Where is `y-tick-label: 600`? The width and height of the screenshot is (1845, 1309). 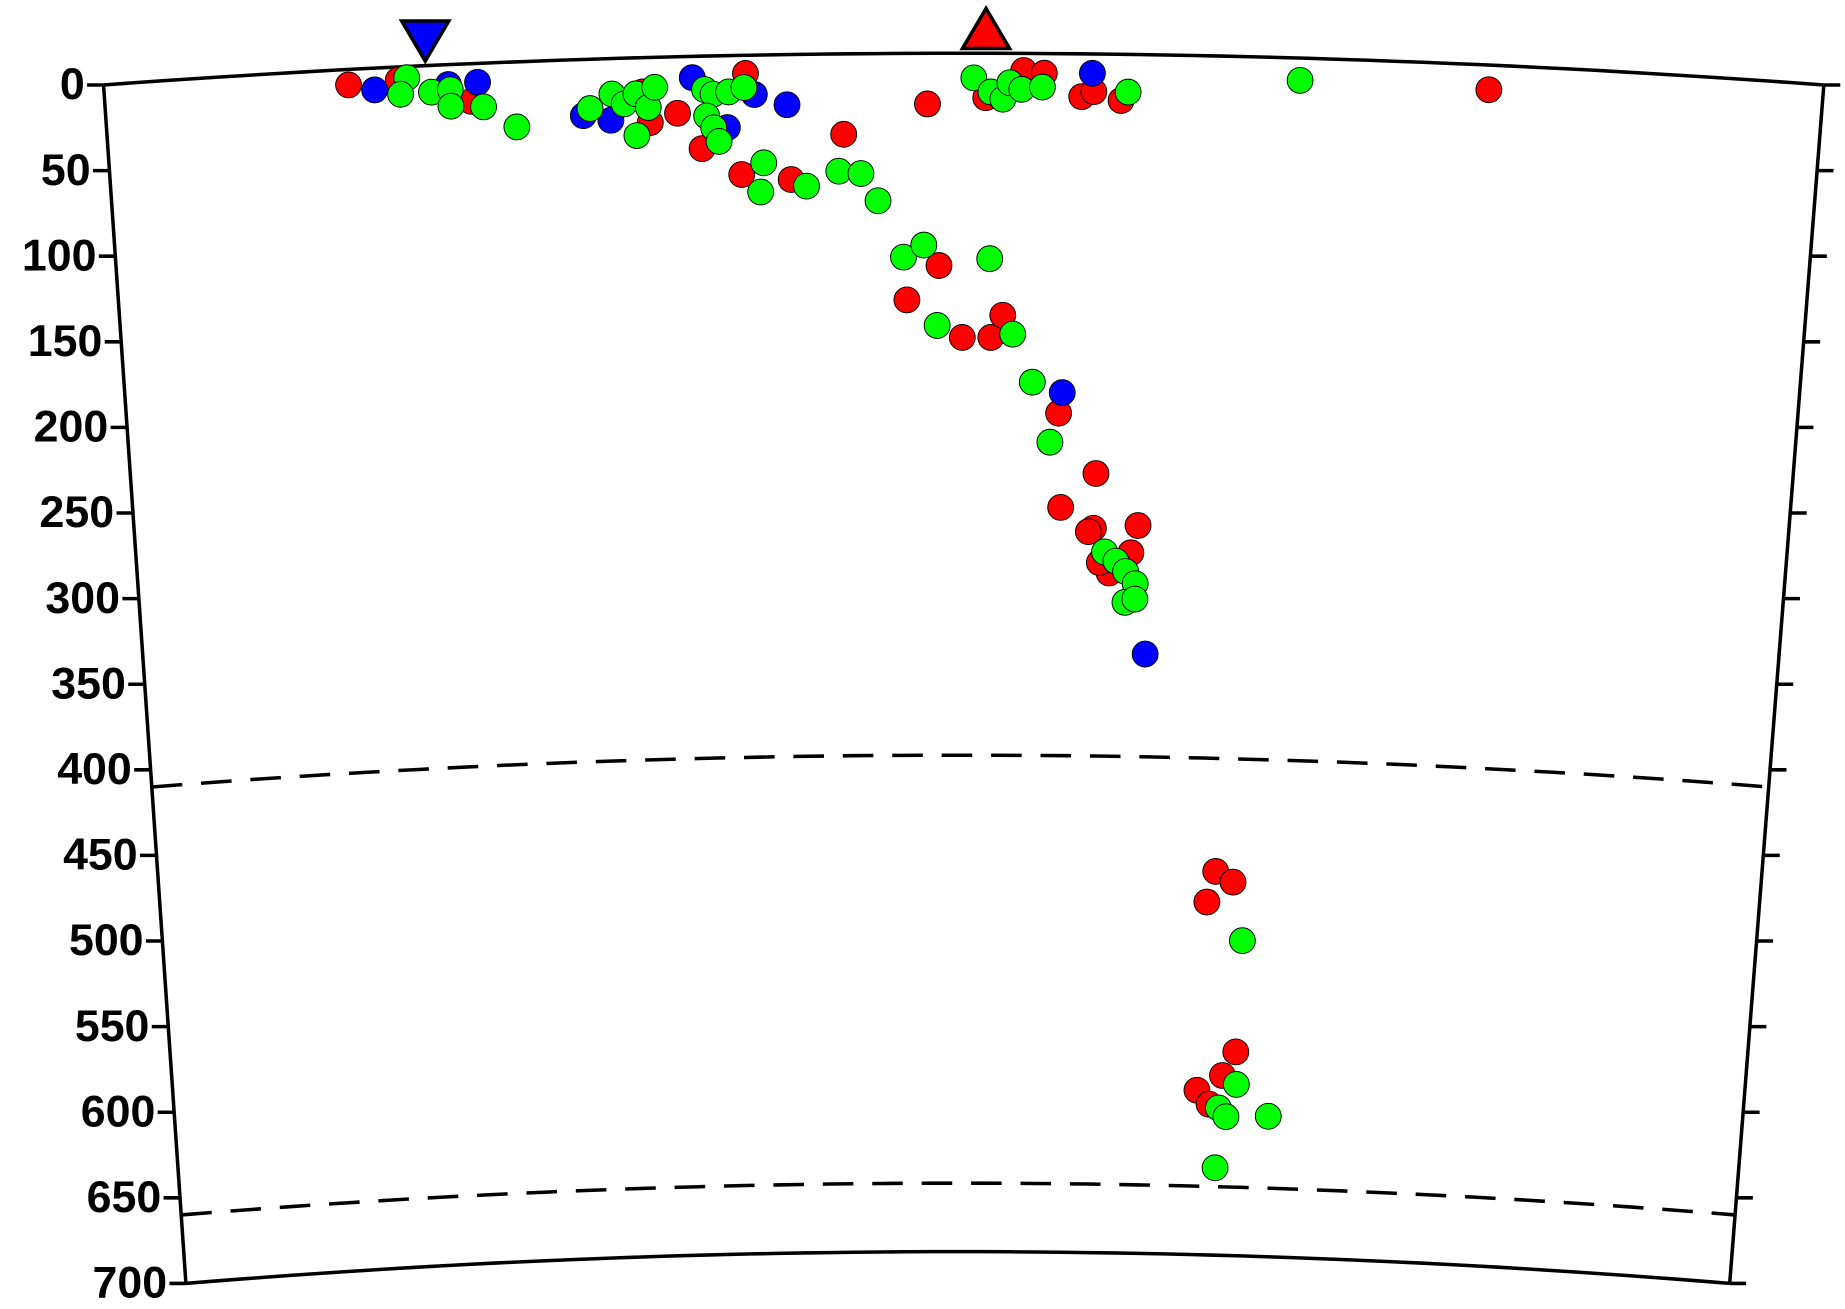 y-tick-label: 600 is located at coordinates (118, 1111).